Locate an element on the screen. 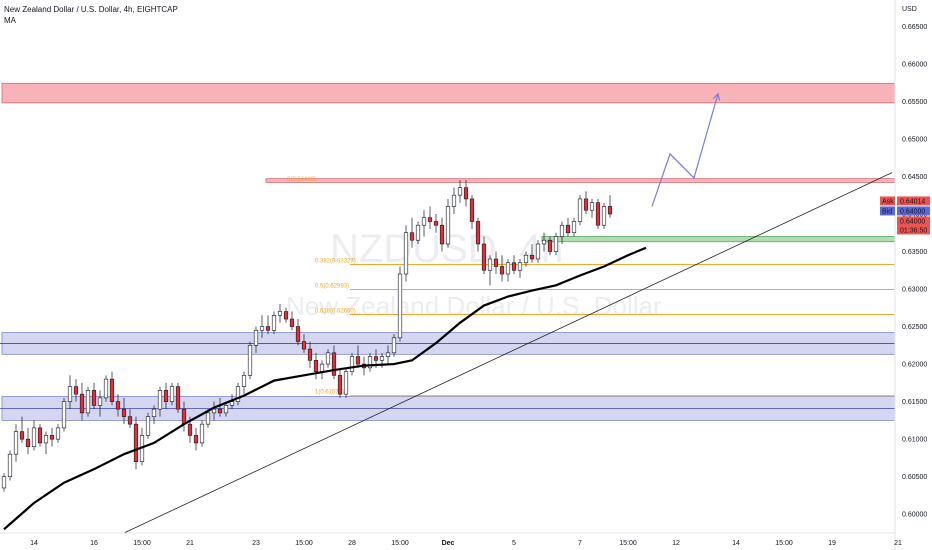  price-axis is located at coordinates (913, 275).